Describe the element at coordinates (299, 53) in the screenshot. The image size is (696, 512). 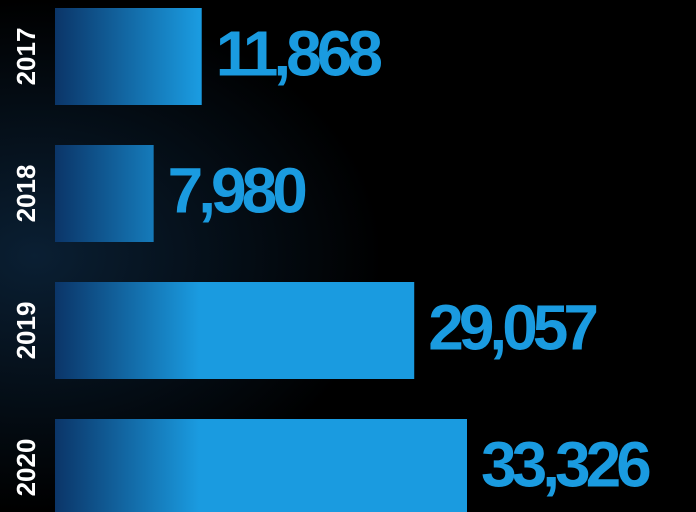
I see `value-label: 11,868` at that location.